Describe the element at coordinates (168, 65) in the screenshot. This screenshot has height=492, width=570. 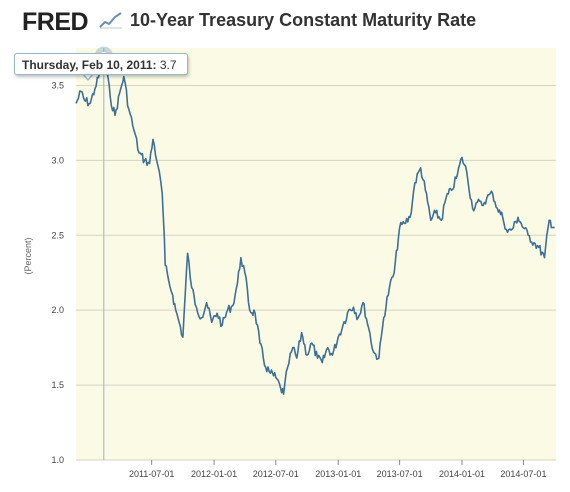
I see `tooltip-value: 3.7` at that location.